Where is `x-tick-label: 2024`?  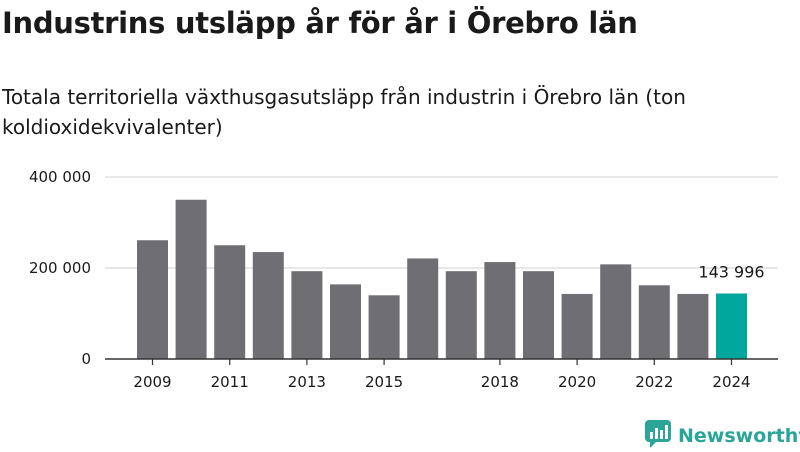
x-tick-label: 2024 is located at coordinates (731, 382).